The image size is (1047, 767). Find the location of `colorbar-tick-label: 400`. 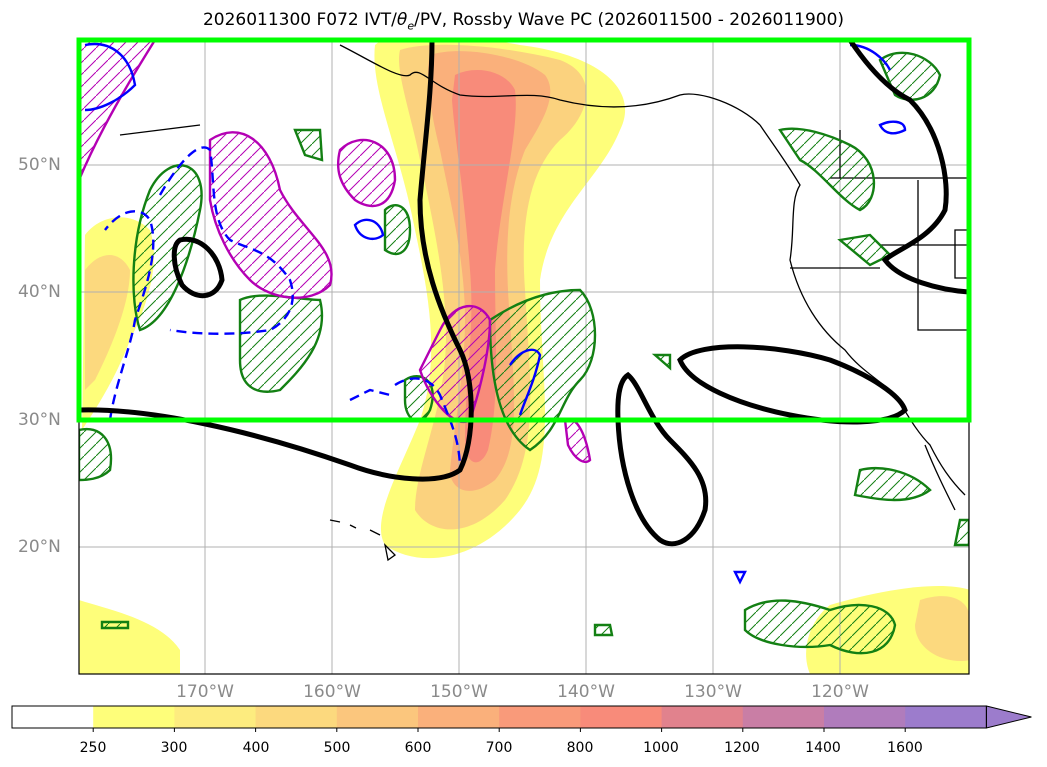

colorbar-tick-label: 400 is located at coordinates (256, 748).